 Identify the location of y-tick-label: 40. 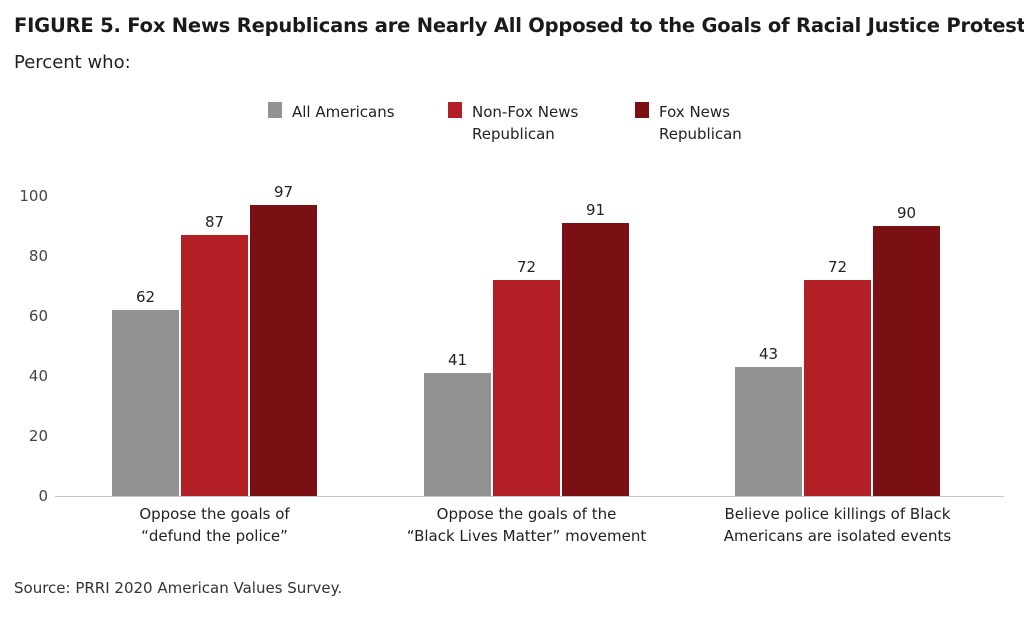
(38, 376).